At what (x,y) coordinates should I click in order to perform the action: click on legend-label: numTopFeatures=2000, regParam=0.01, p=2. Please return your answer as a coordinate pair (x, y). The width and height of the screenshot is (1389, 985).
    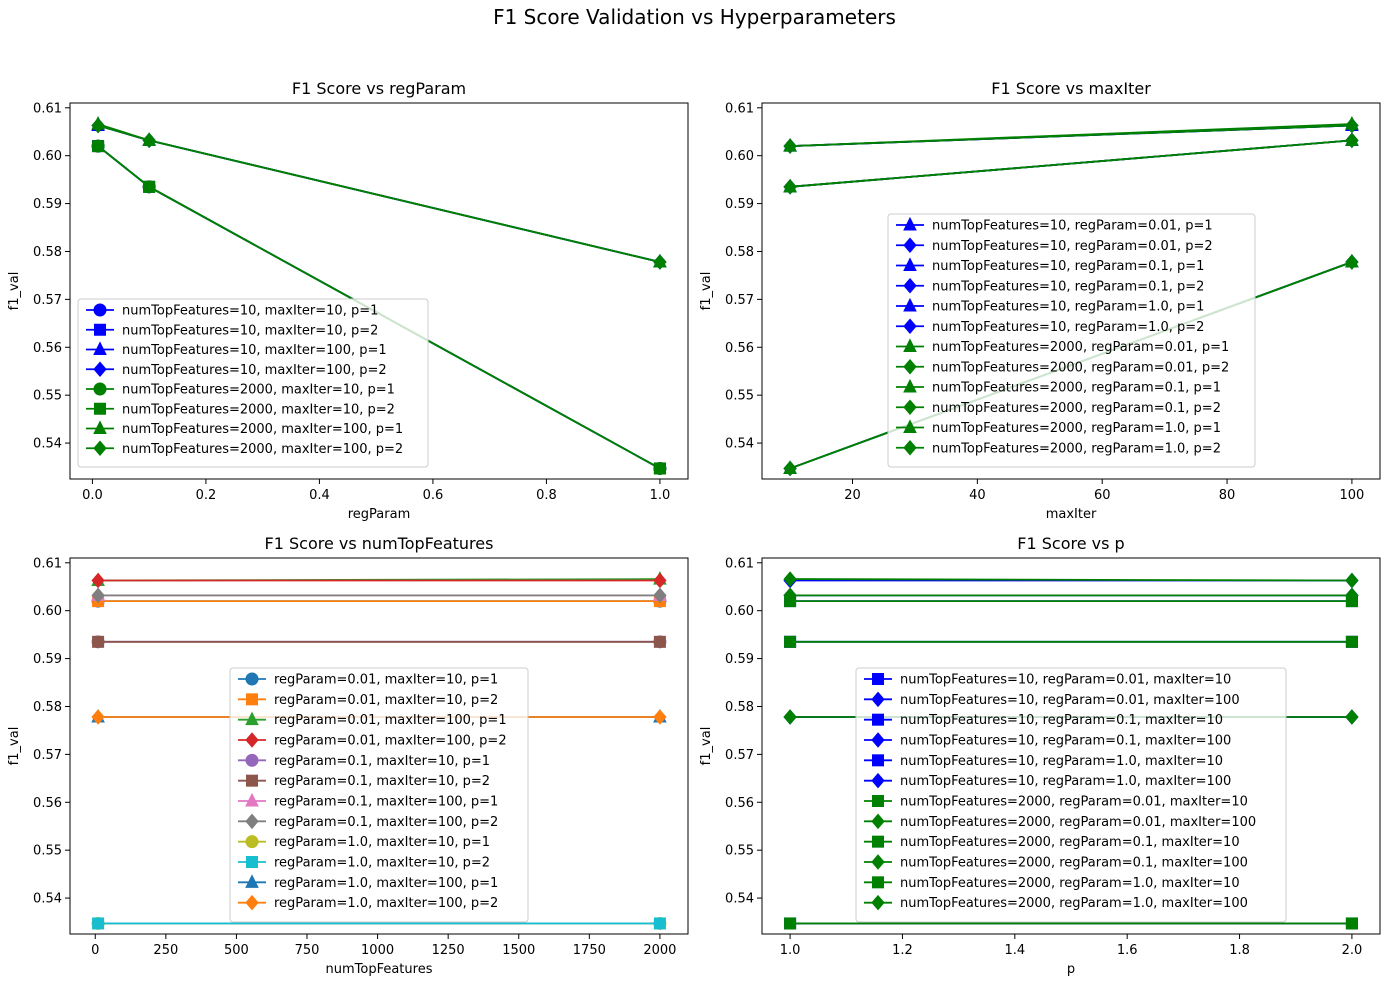
    Looking at the image, I should click on (1080, 367).